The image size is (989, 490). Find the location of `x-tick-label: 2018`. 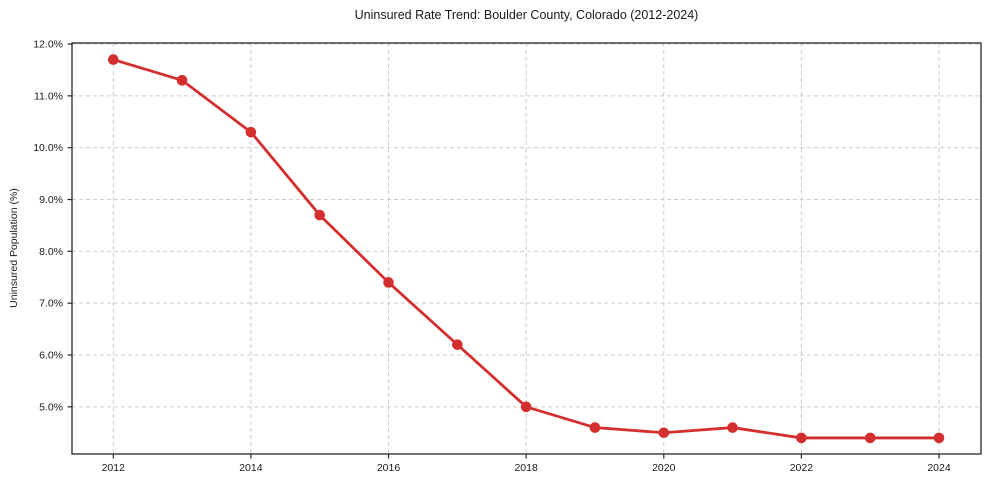

x-tick-label: 2018 is located at coordinates (526, 468).